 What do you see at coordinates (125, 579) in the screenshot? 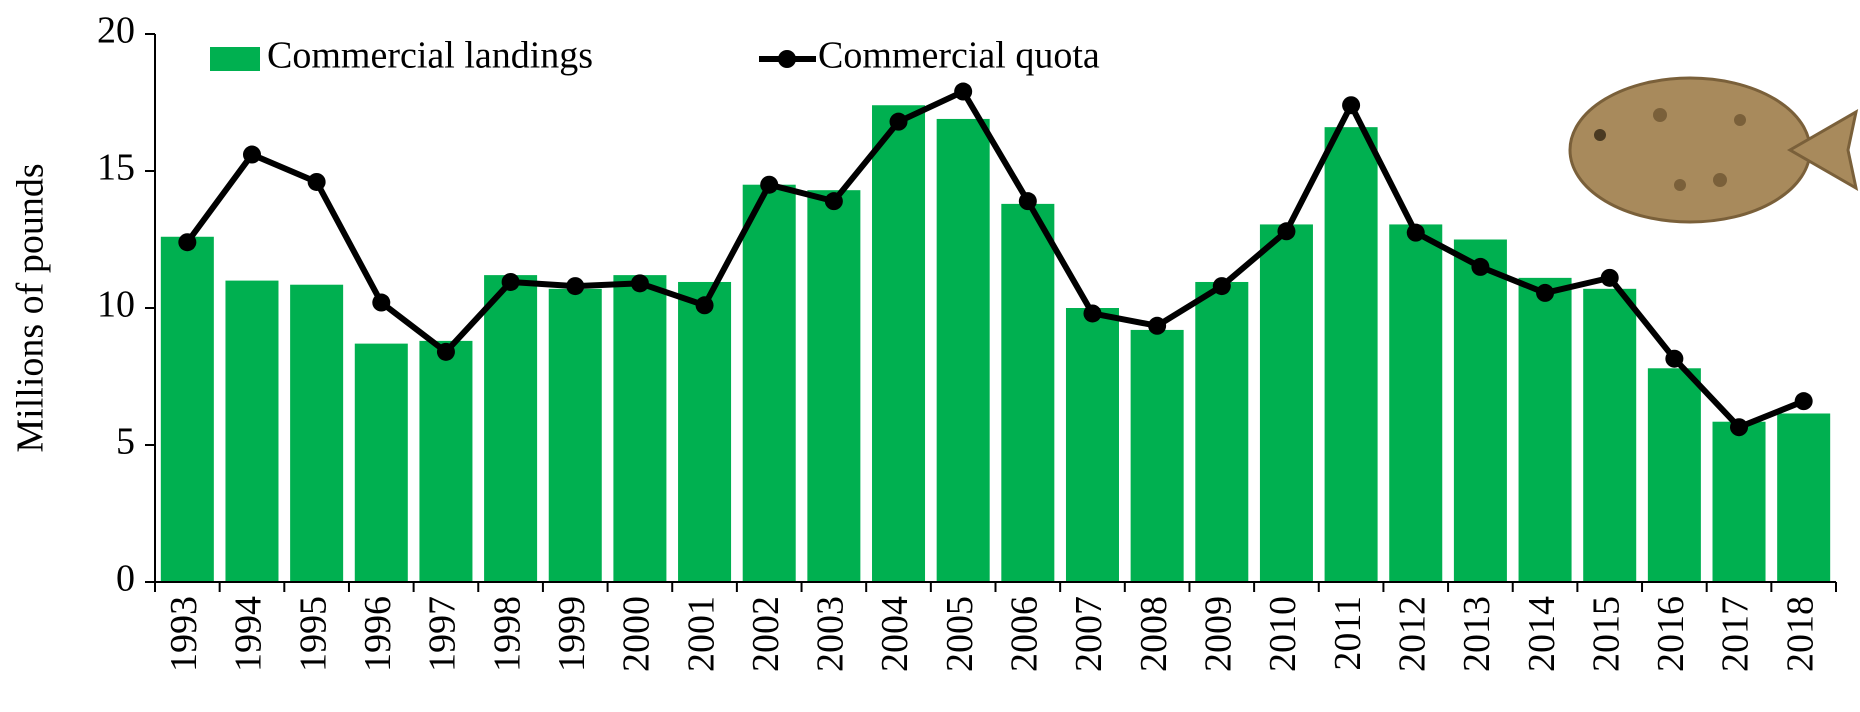
I see `y-tick-label: 0` at bounding box center [125, 579].